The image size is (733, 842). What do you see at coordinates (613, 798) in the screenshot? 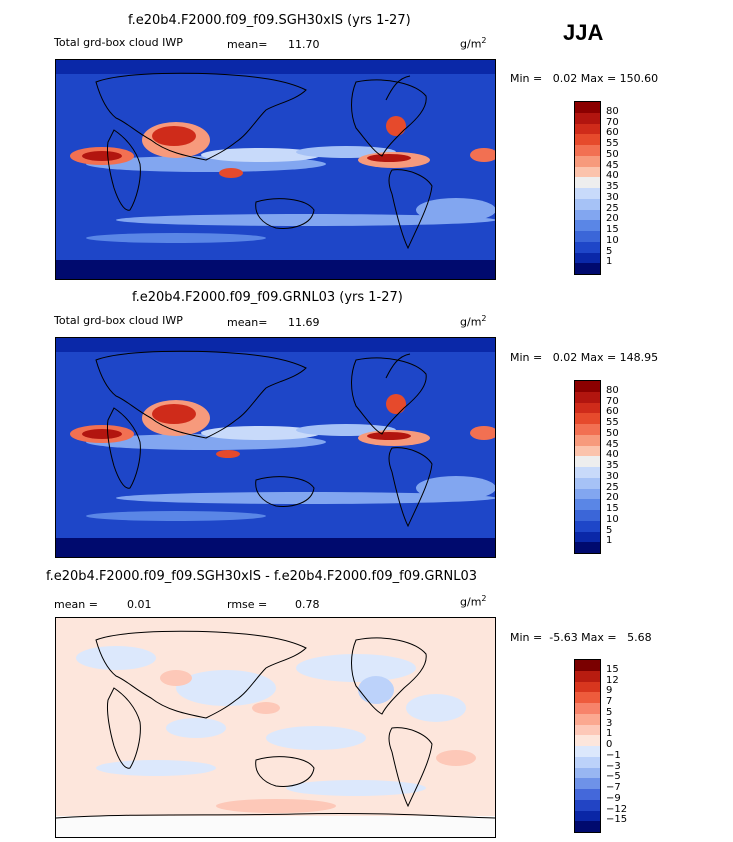
I see `colorbar-level-label: −9` at bounding box center [613, 798].